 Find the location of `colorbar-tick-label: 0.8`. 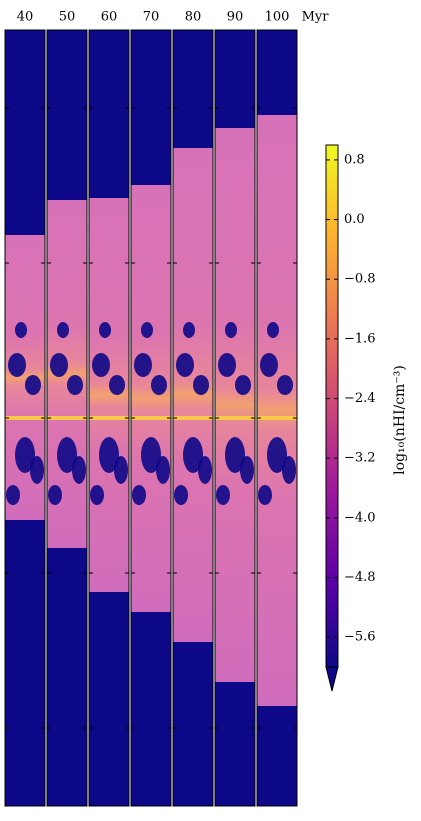

colorbar-tick-label: 0.8 is located at coordinates (354, 159).